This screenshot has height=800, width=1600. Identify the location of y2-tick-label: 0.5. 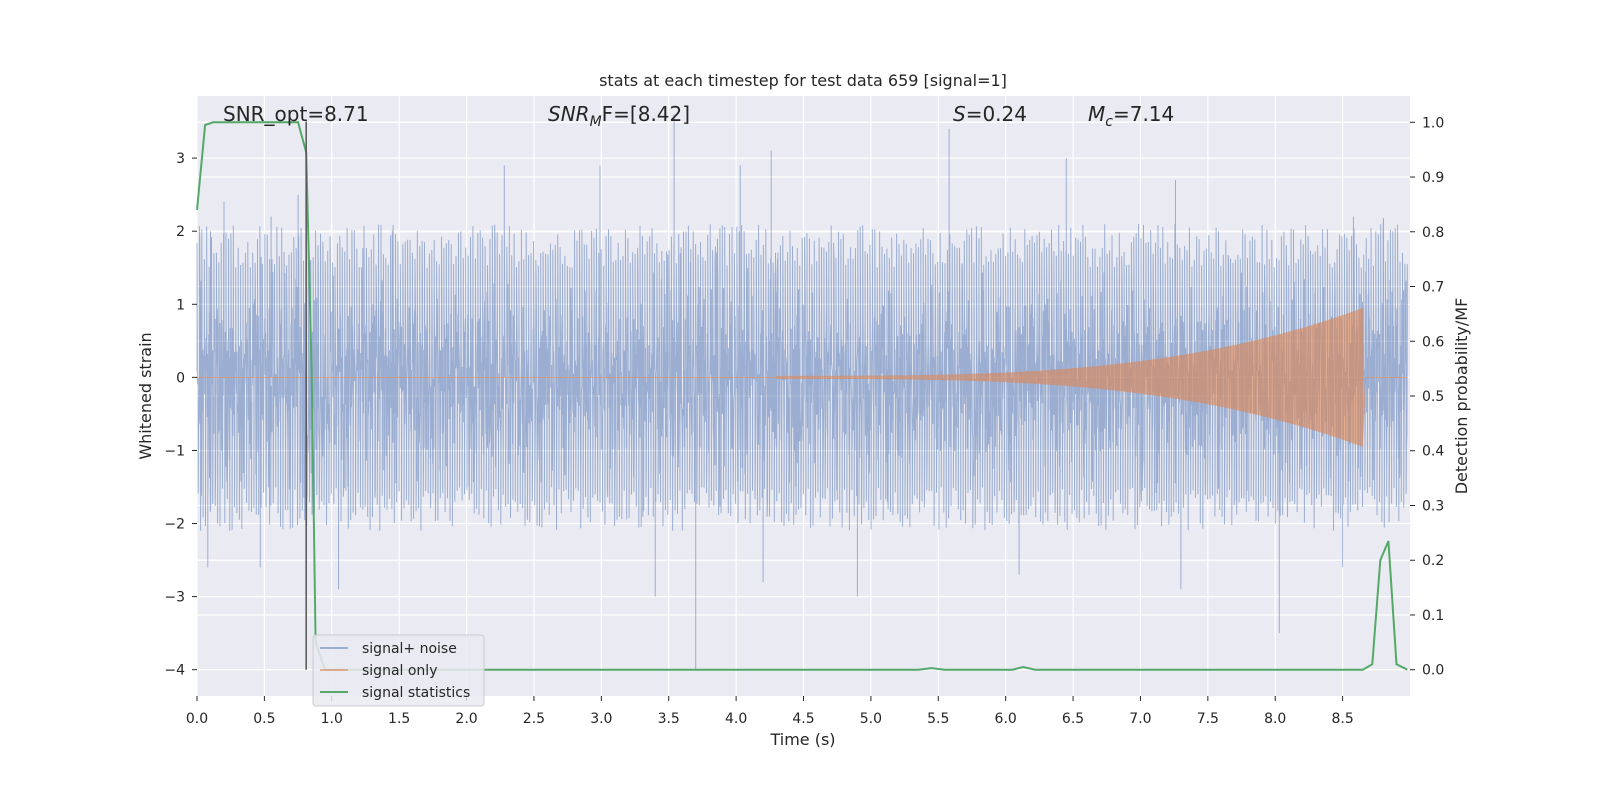
(1433, 397).